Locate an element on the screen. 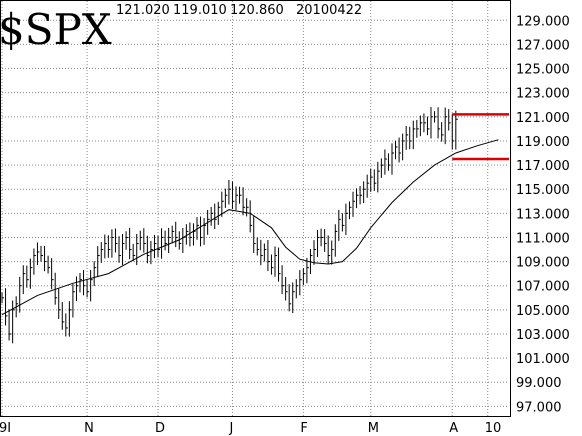  y-tick-label: 97.000 is located at coordinates (539, 407).